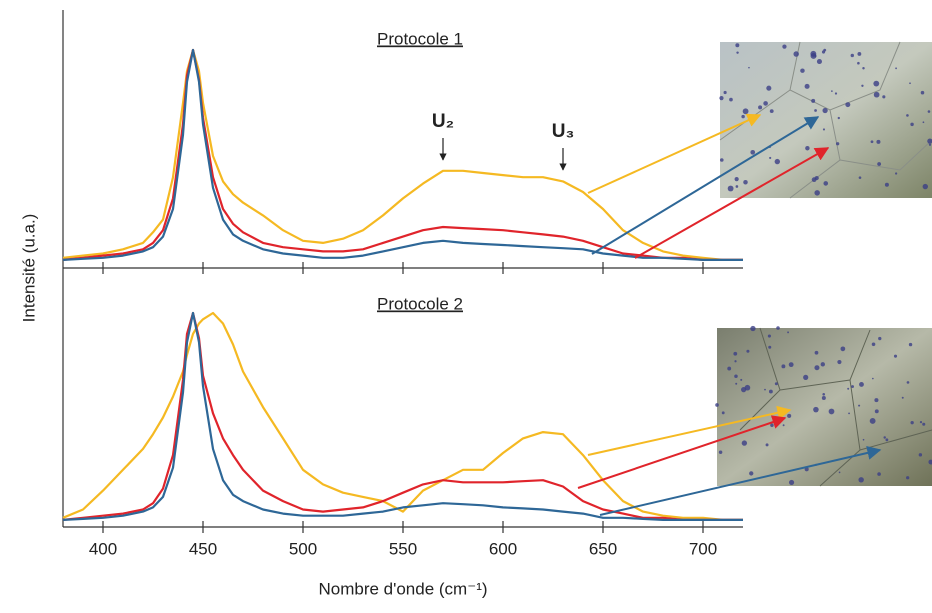 The image size is (932, 613). What do you see at coordinates (835, 407) in the screenshot?
I see `grain-boundary` at bounding box center [835, 407].